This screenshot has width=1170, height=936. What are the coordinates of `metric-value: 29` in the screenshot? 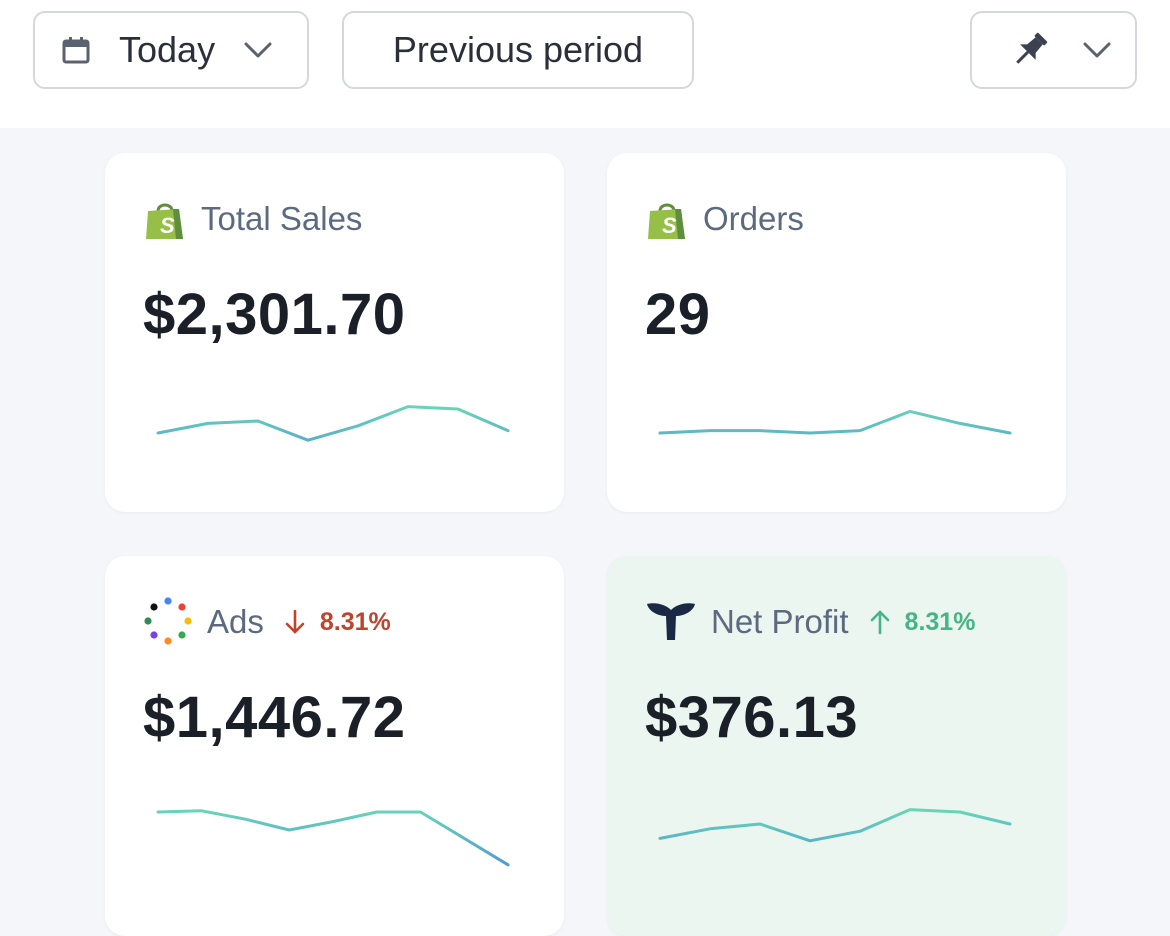 It's located at (678, 314).